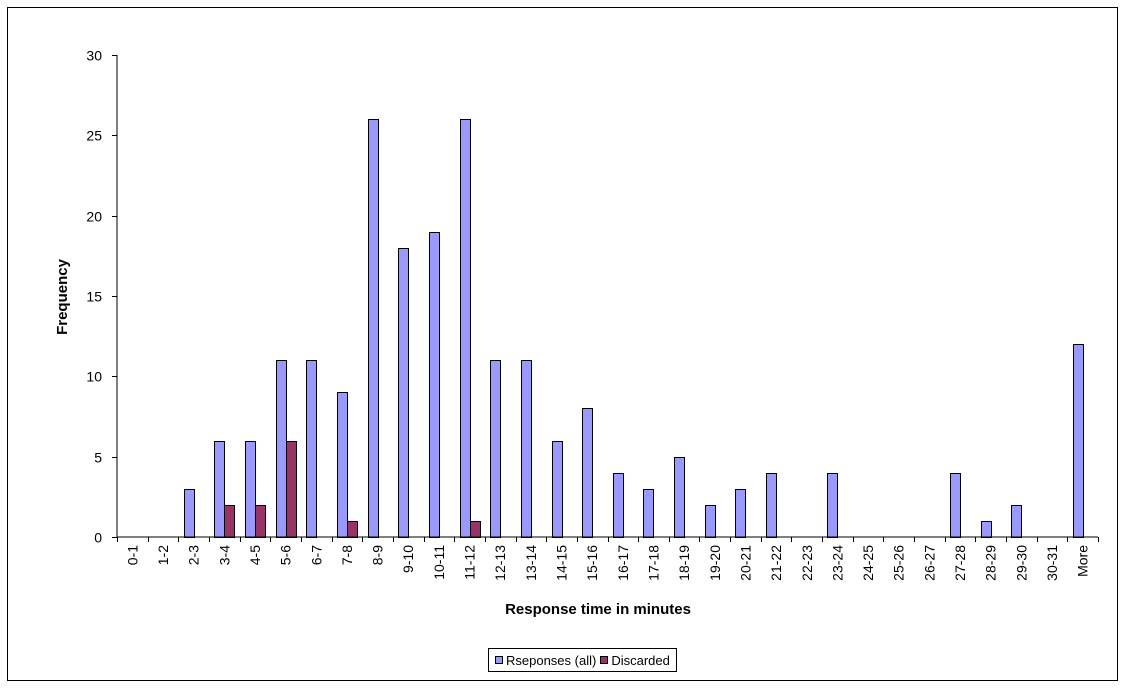 This screenshot has width=1127, height=689. What do you see at coordinates (562, 563) in the screenshot?
I see `x-tick-label: 14-15` at bounding box center [562, 563].